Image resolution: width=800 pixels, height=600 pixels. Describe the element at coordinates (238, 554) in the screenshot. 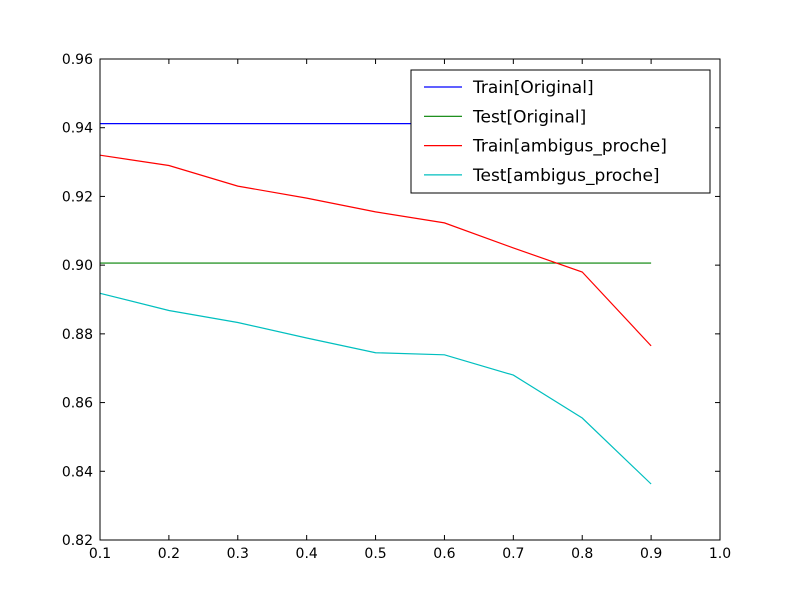

I see `x-tick-label: 0.3` at that location.